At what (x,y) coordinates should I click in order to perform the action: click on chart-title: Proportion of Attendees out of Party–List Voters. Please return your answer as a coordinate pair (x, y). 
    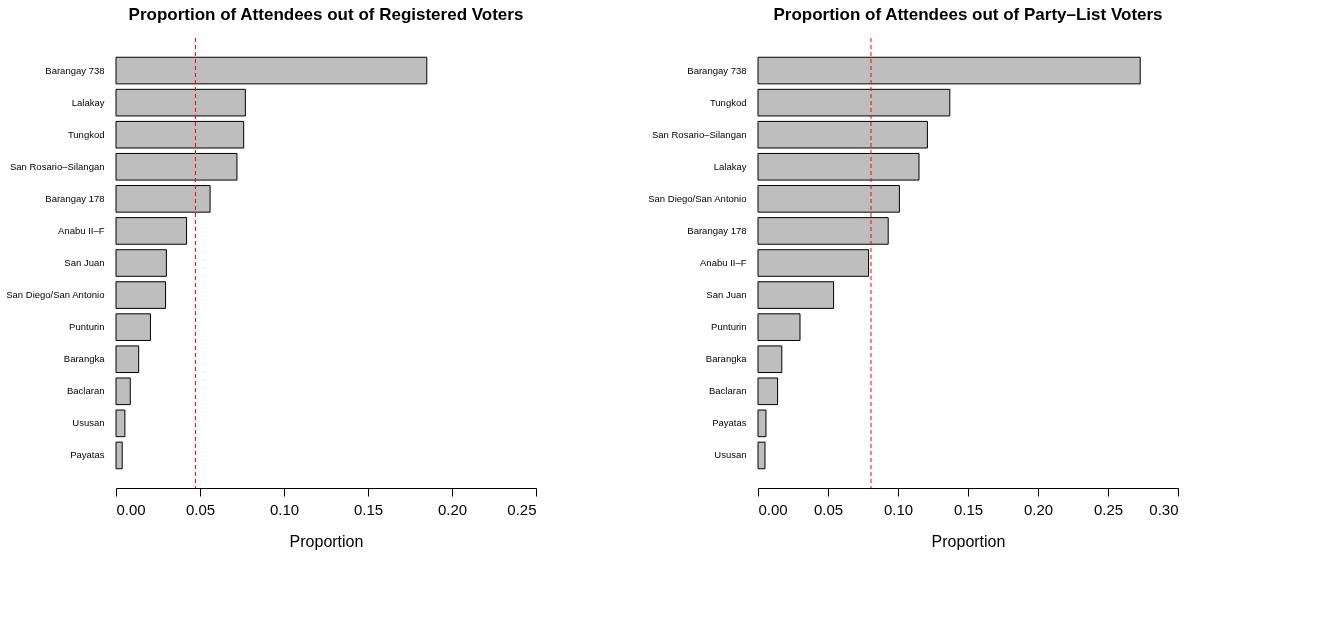
    Looking at the image, I should click on (968, 14).